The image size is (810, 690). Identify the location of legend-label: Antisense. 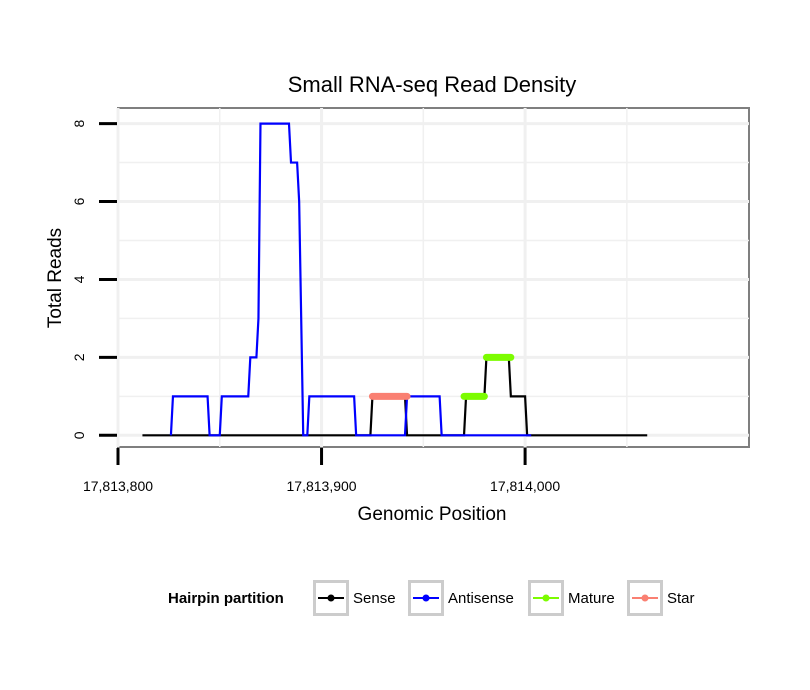
(481, 598).